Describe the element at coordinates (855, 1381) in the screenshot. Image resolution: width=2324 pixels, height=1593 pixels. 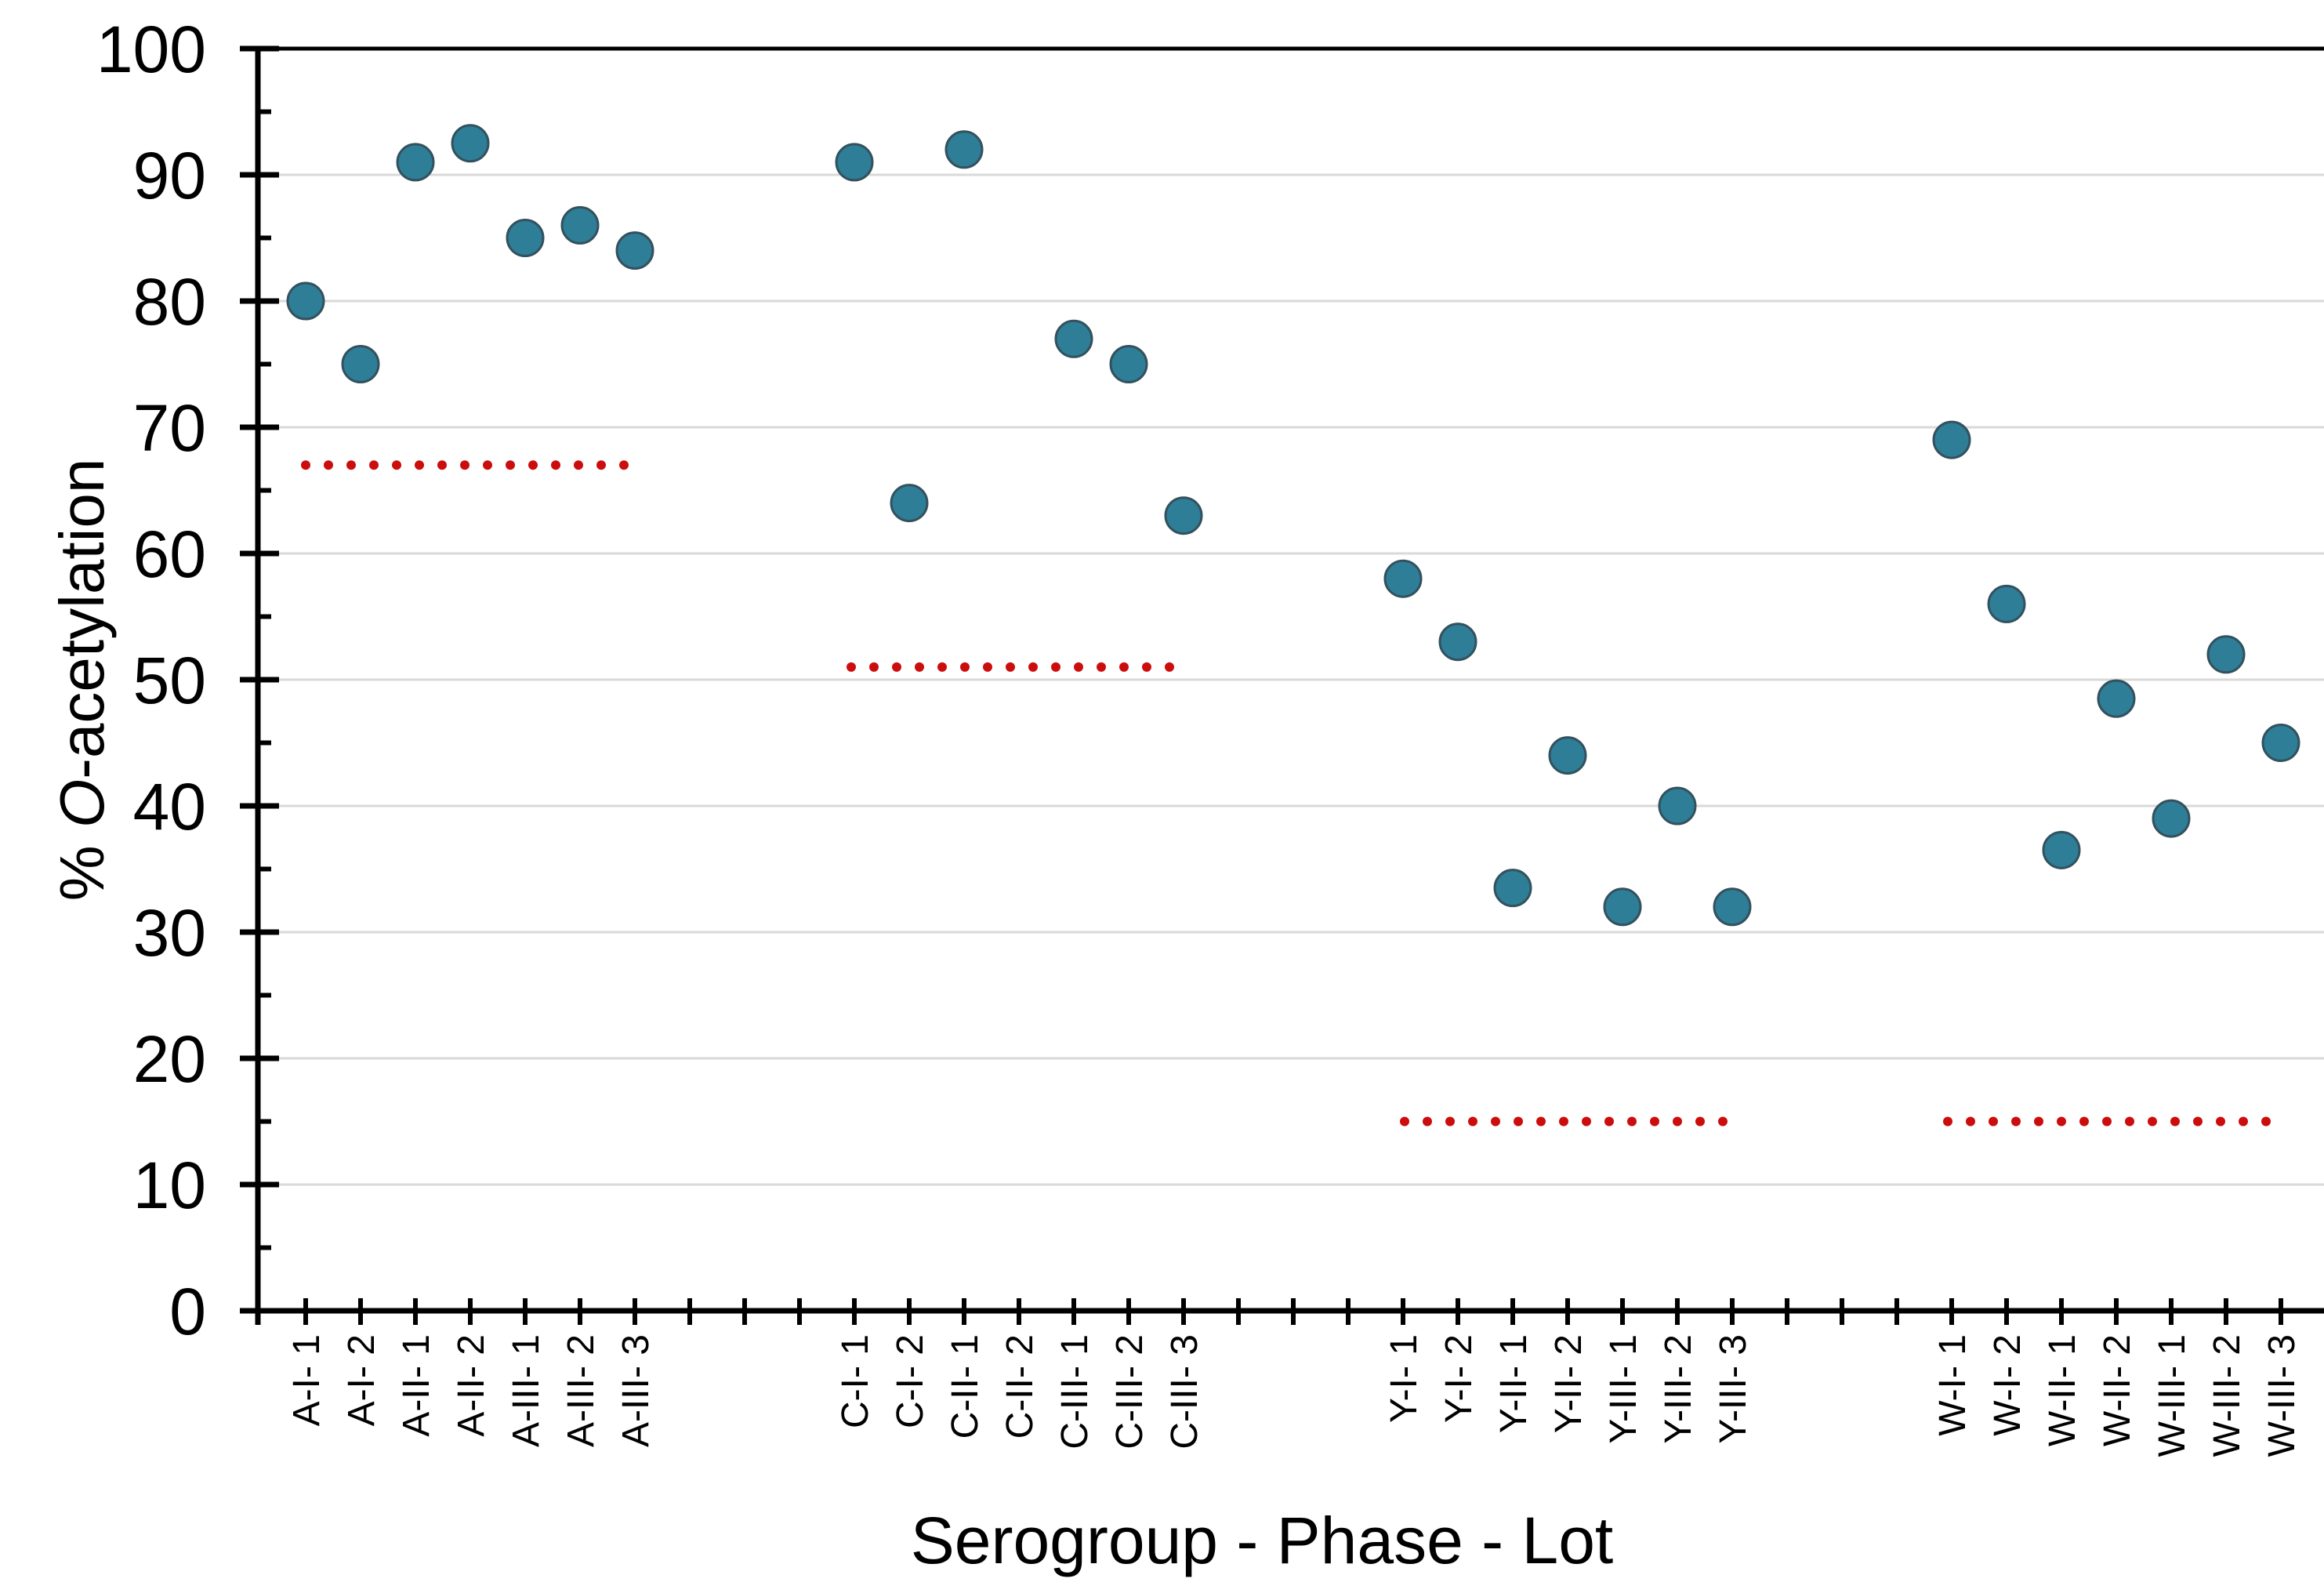
I see `x-tick-label: C-I- 1` at that location.